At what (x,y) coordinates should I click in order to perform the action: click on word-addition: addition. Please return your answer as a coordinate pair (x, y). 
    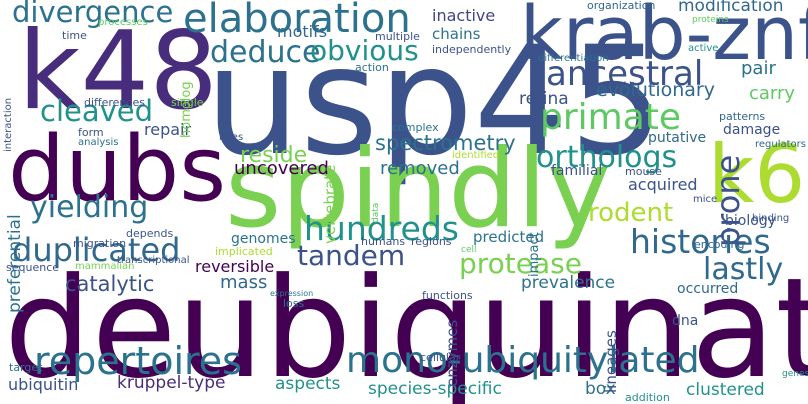
    Looking at the image, I should click on (647, 397).